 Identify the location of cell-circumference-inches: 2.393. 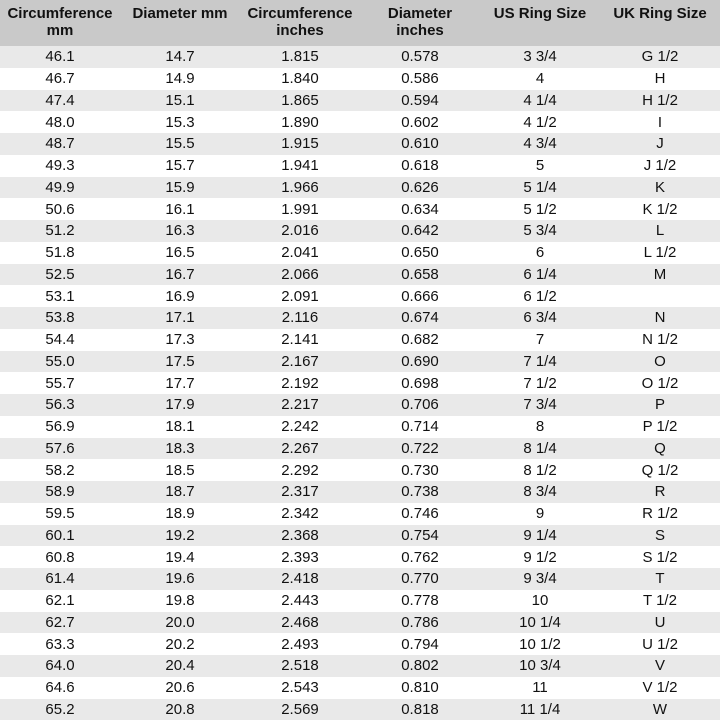
(300, 557).